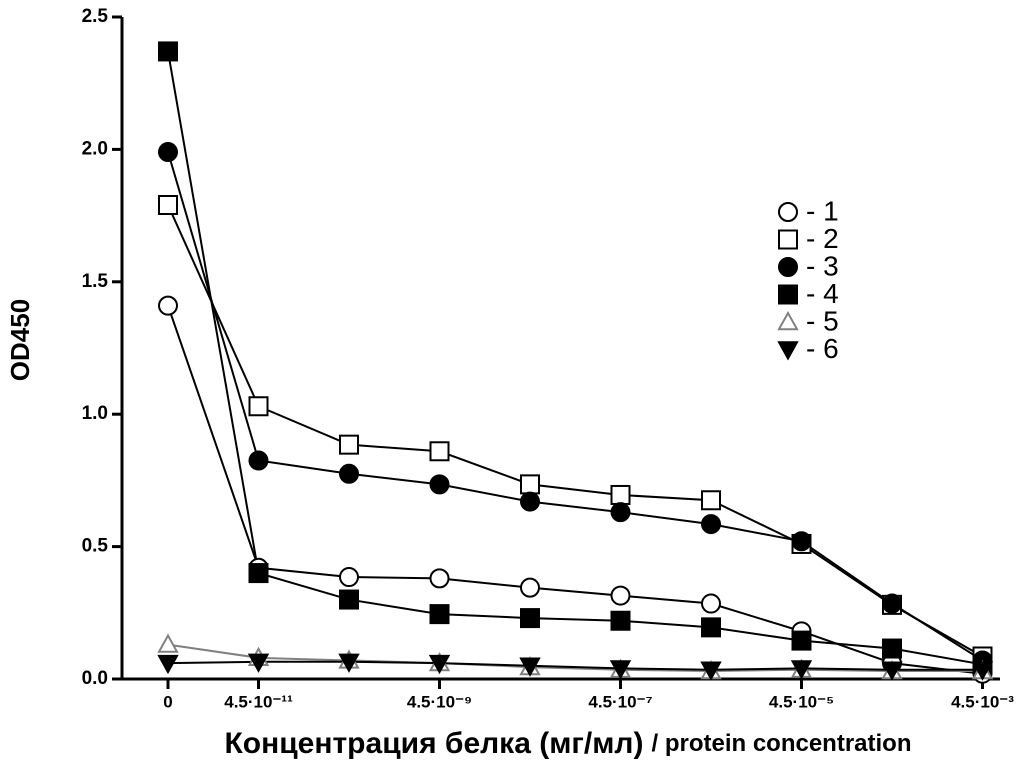 This screenshot has height=765, width=1028. I want to click on legend-label: - 1, so click(822, 210).